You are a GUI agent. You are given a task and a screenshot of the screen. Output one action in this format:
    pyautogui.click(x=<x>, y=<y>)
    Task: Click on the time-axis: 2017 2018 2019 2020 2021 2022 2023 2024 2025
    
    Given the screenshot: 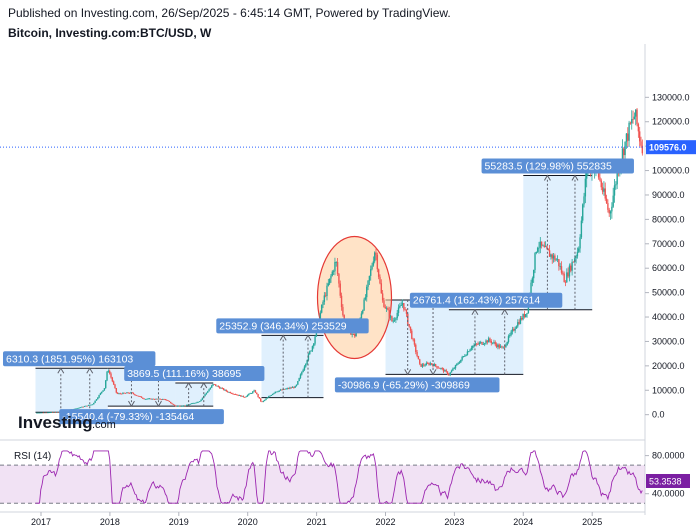 What is the action you would take?
    pyautogui.click(x=322, y=519)
    